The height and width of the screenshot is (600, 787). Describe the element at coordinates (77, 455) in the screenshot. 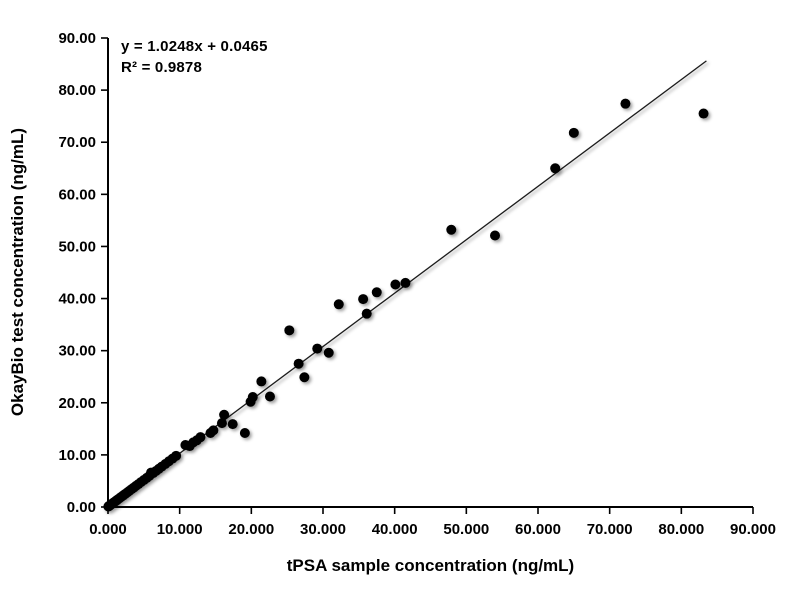

I see `y-tick-label: 10.00` at that location.